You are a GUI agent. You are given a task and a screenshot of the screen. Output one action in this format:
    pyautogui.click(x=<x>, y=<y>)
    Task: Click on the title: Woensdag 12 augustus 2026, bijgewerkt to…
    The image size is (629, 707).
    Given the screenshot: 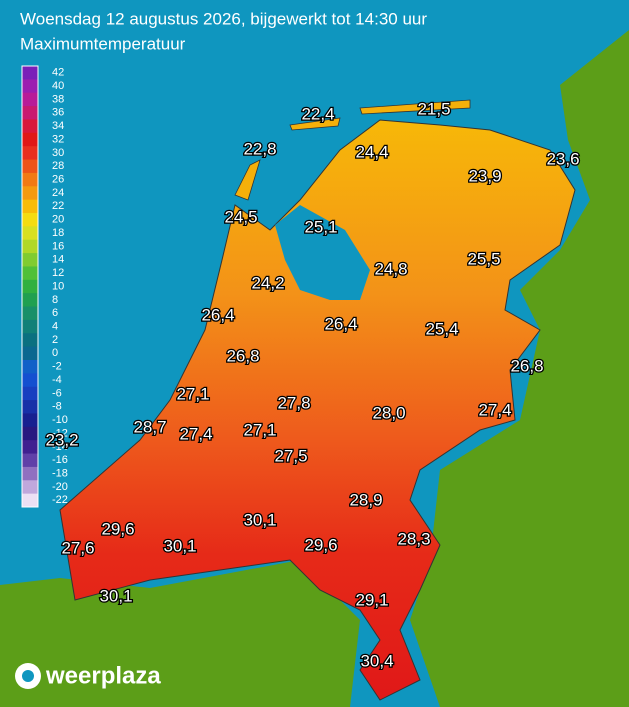 What is the action you would take?
    pyautogui.click(x=223, y=18)
    